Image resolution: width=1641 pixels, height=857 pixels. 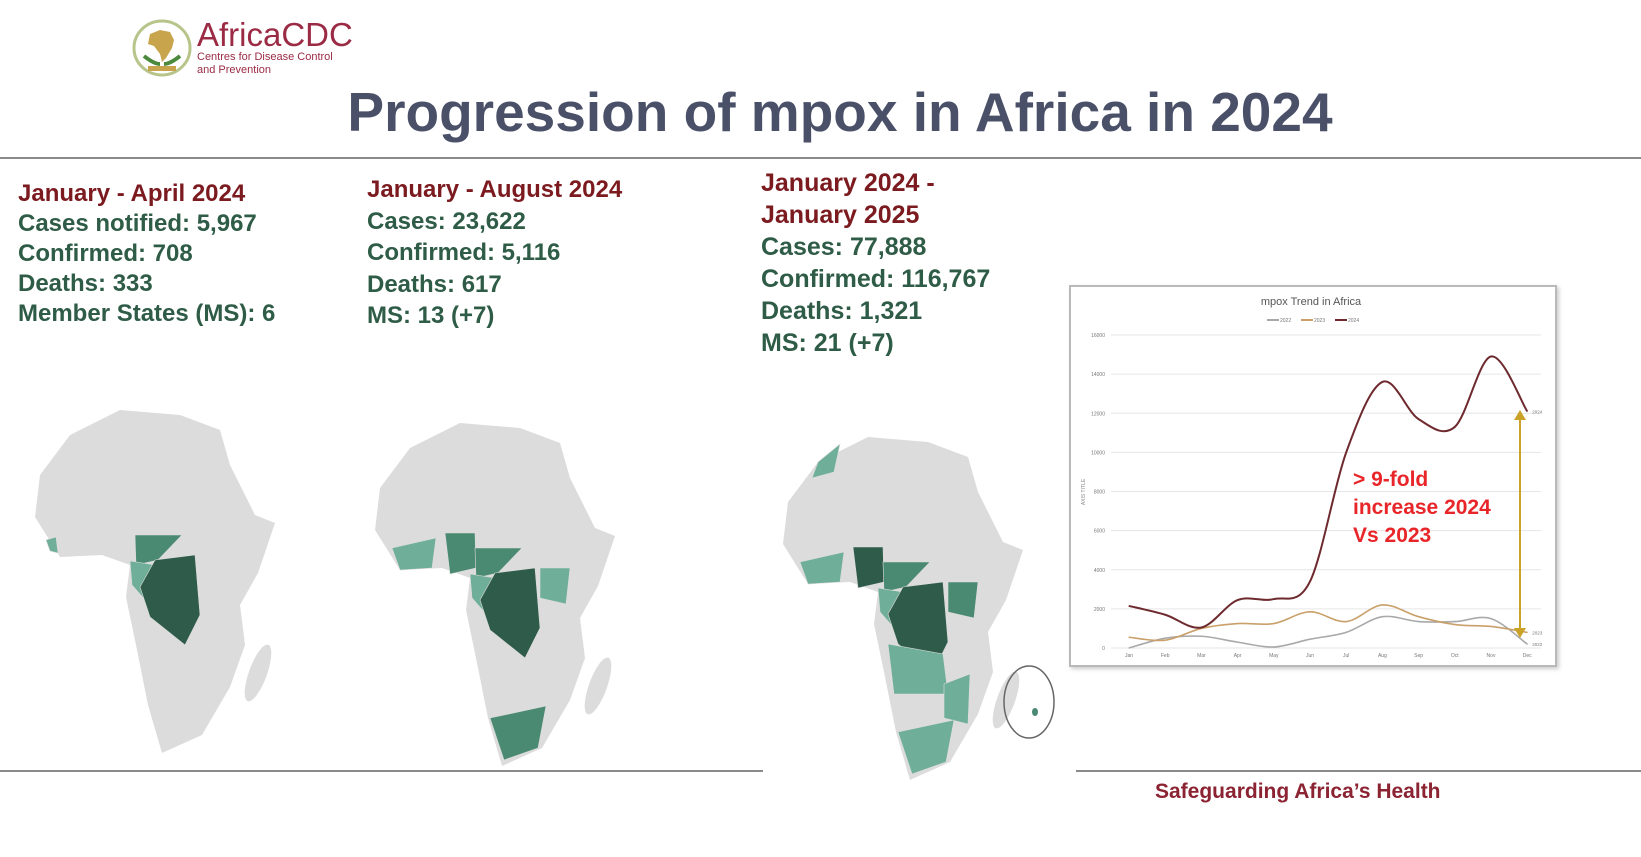 What do you see at coordinates (132, 193) in the screenshot?
I see `period-heading: January - April 2024` at bounding box center [132, 193].